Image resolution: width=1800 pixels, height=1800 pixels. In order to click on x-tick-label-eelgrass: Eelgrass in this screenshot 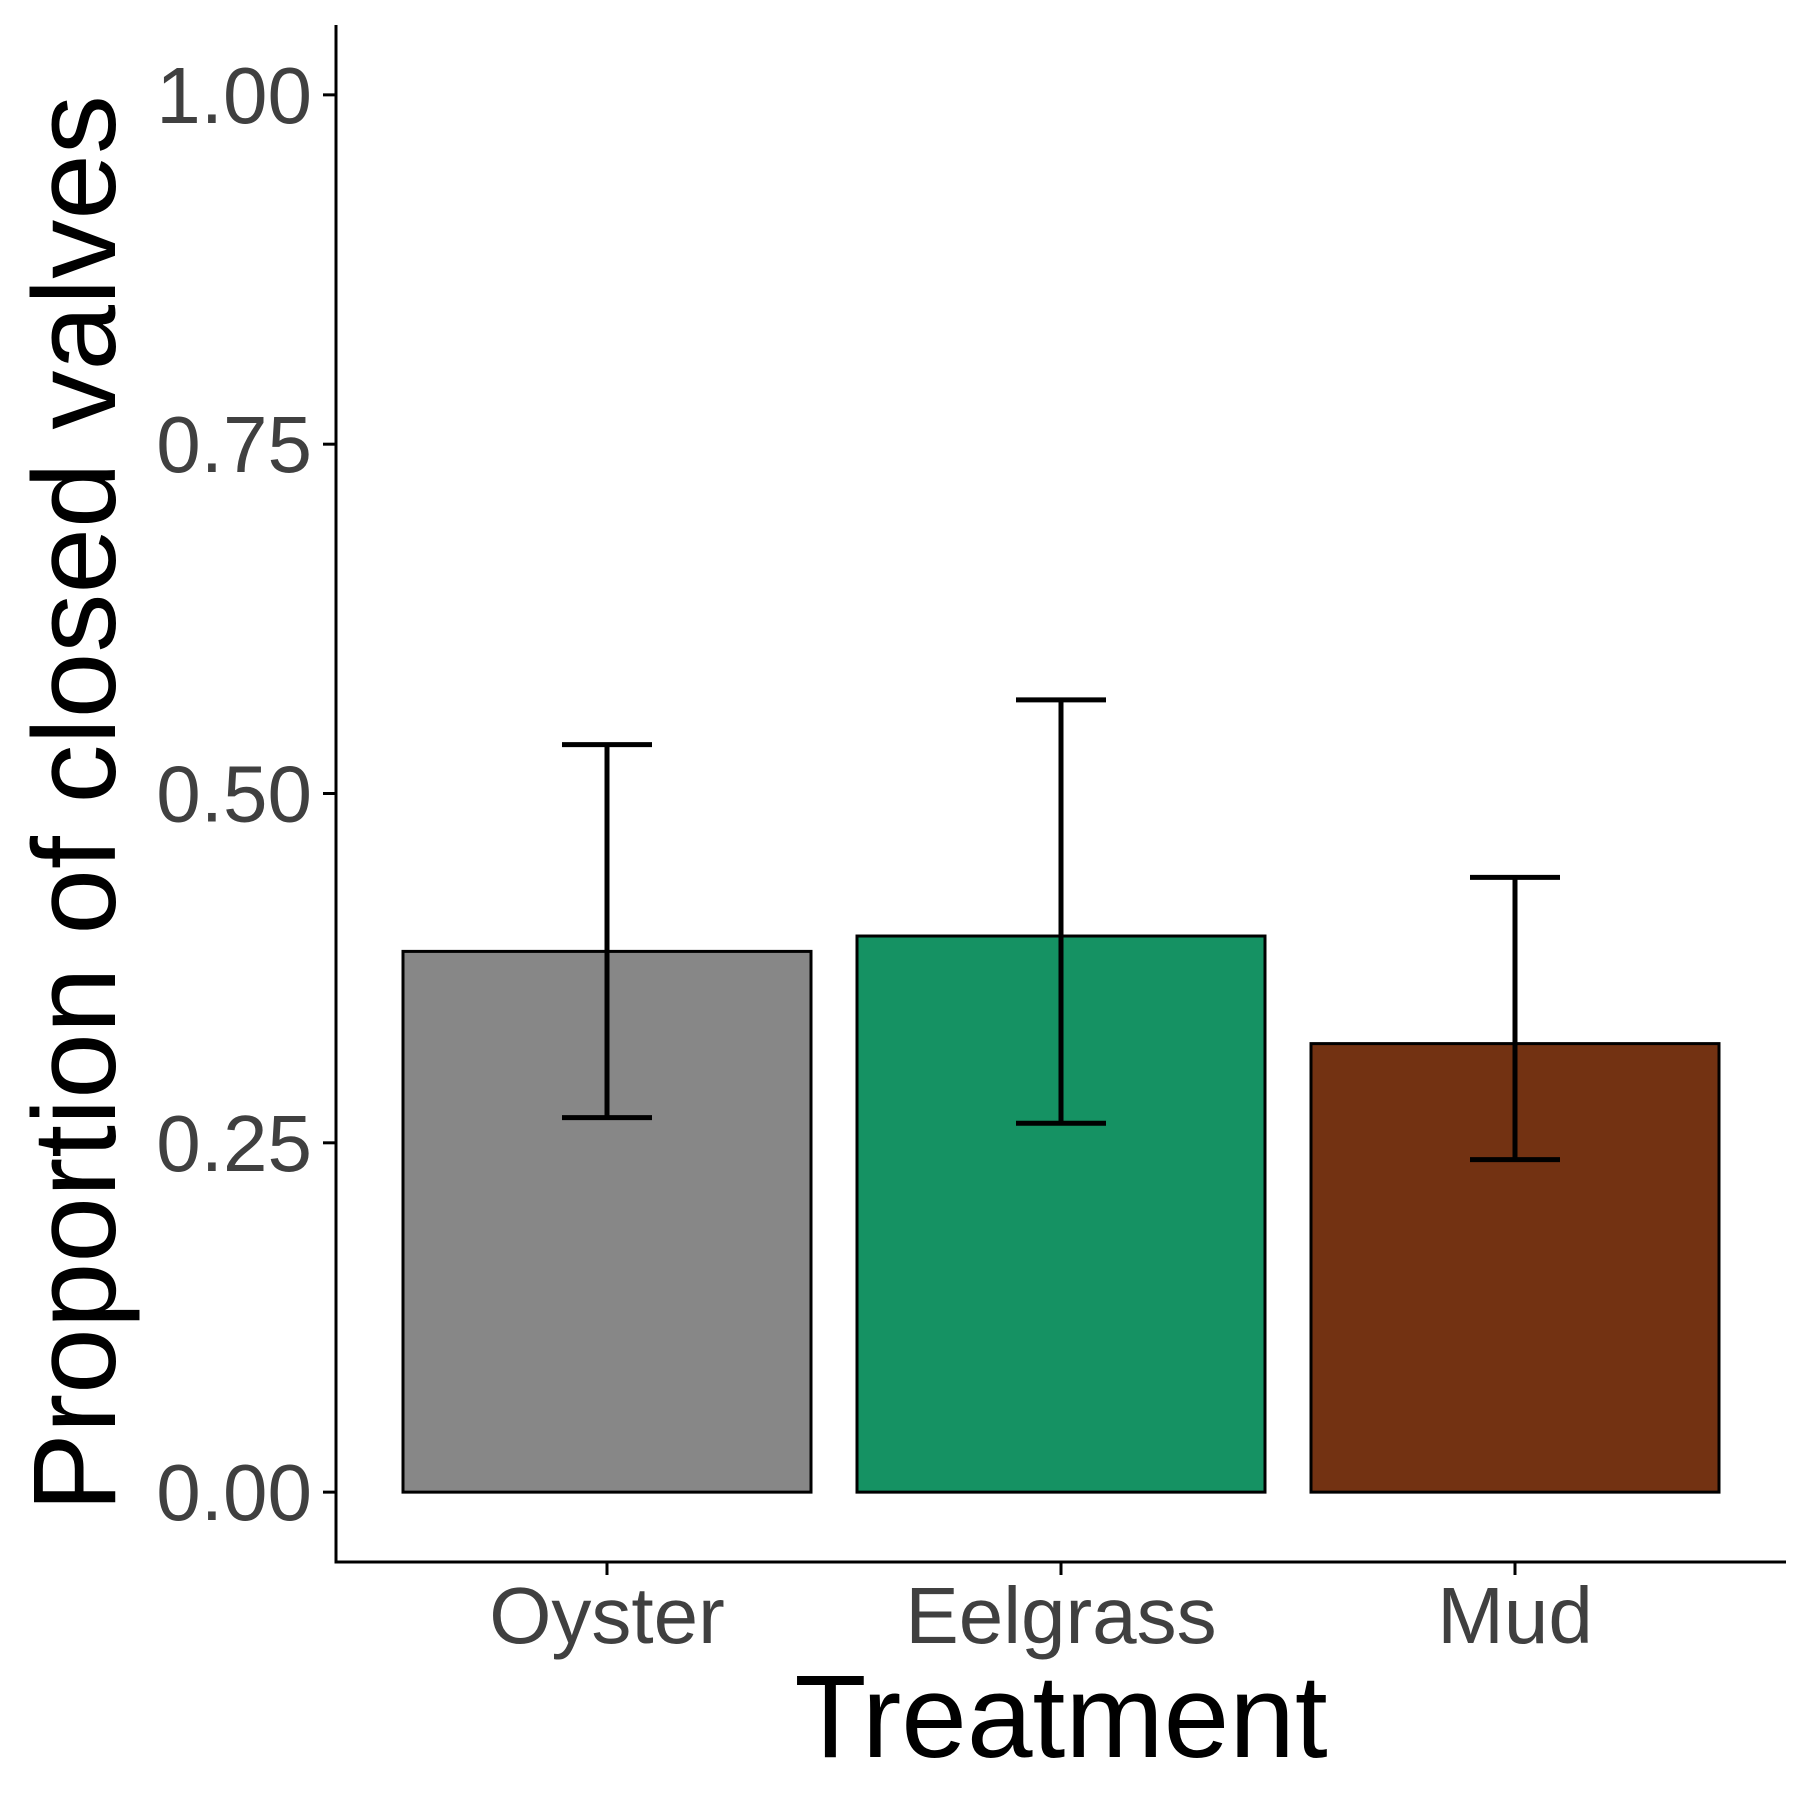, I will do `click(1060, 1615)`.